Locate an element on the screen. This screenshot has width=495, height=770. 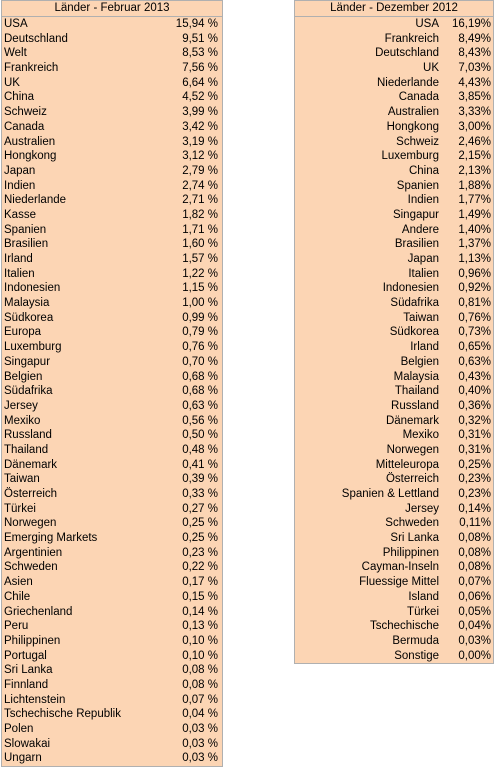
percentage-value: 0,10 % is located at coordinates (200, 655).